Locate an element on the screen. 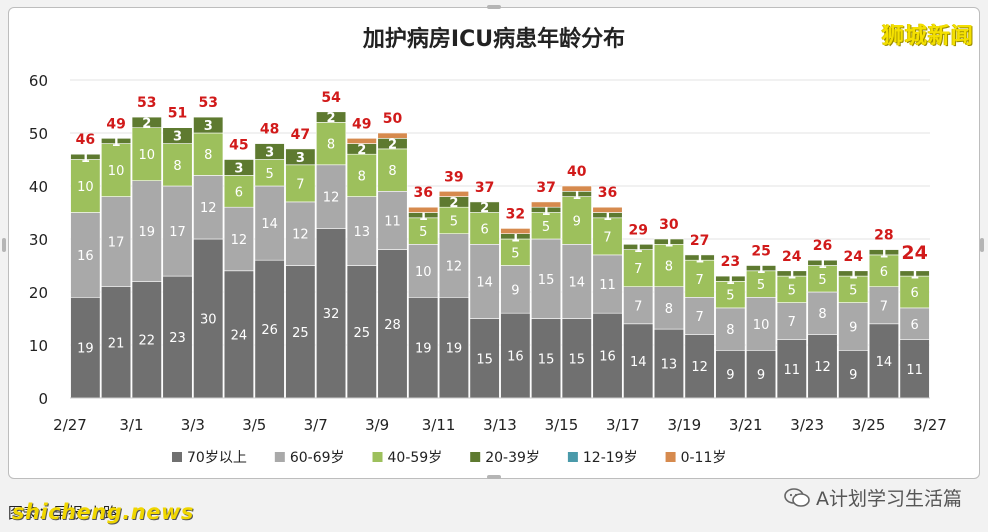 The height and width of the screenshot is (532, 988). total-value-label: 53 is located at coordinates (207, 103).